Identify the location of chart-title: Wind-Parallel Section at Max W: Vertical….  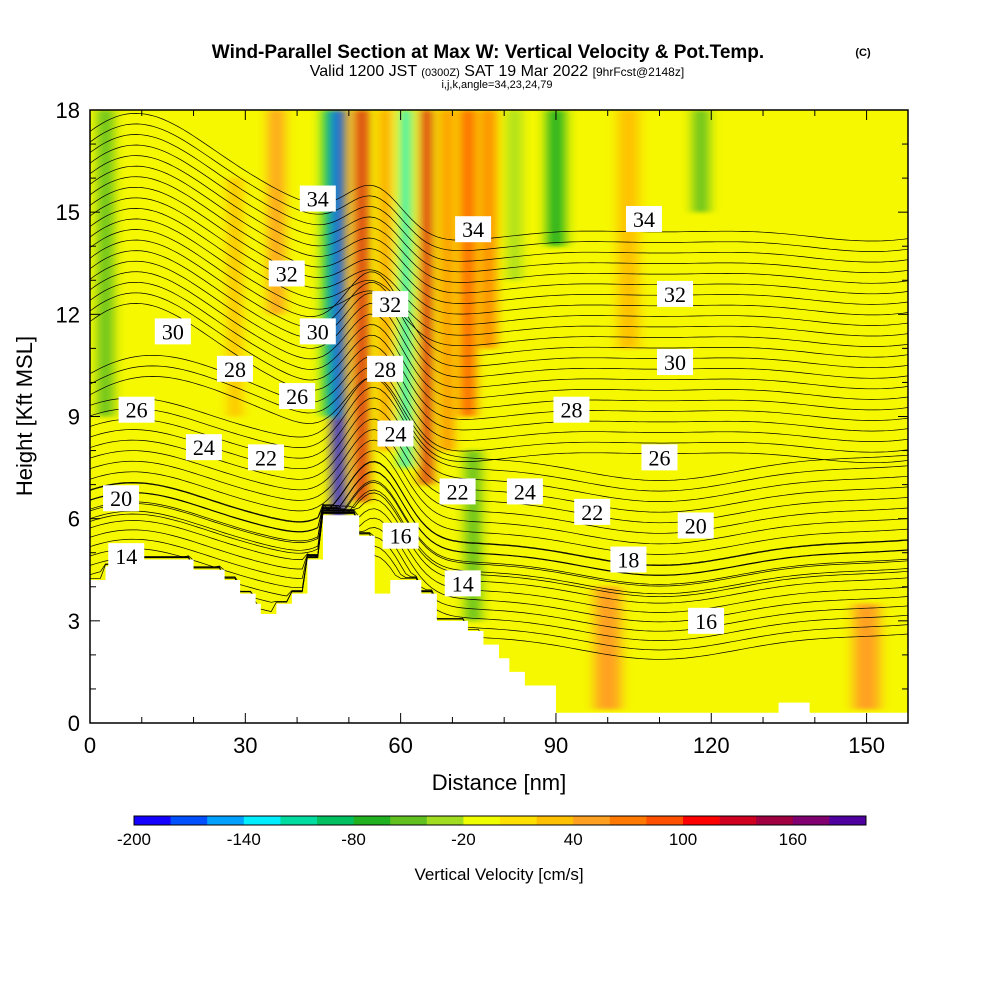
(488, 52).